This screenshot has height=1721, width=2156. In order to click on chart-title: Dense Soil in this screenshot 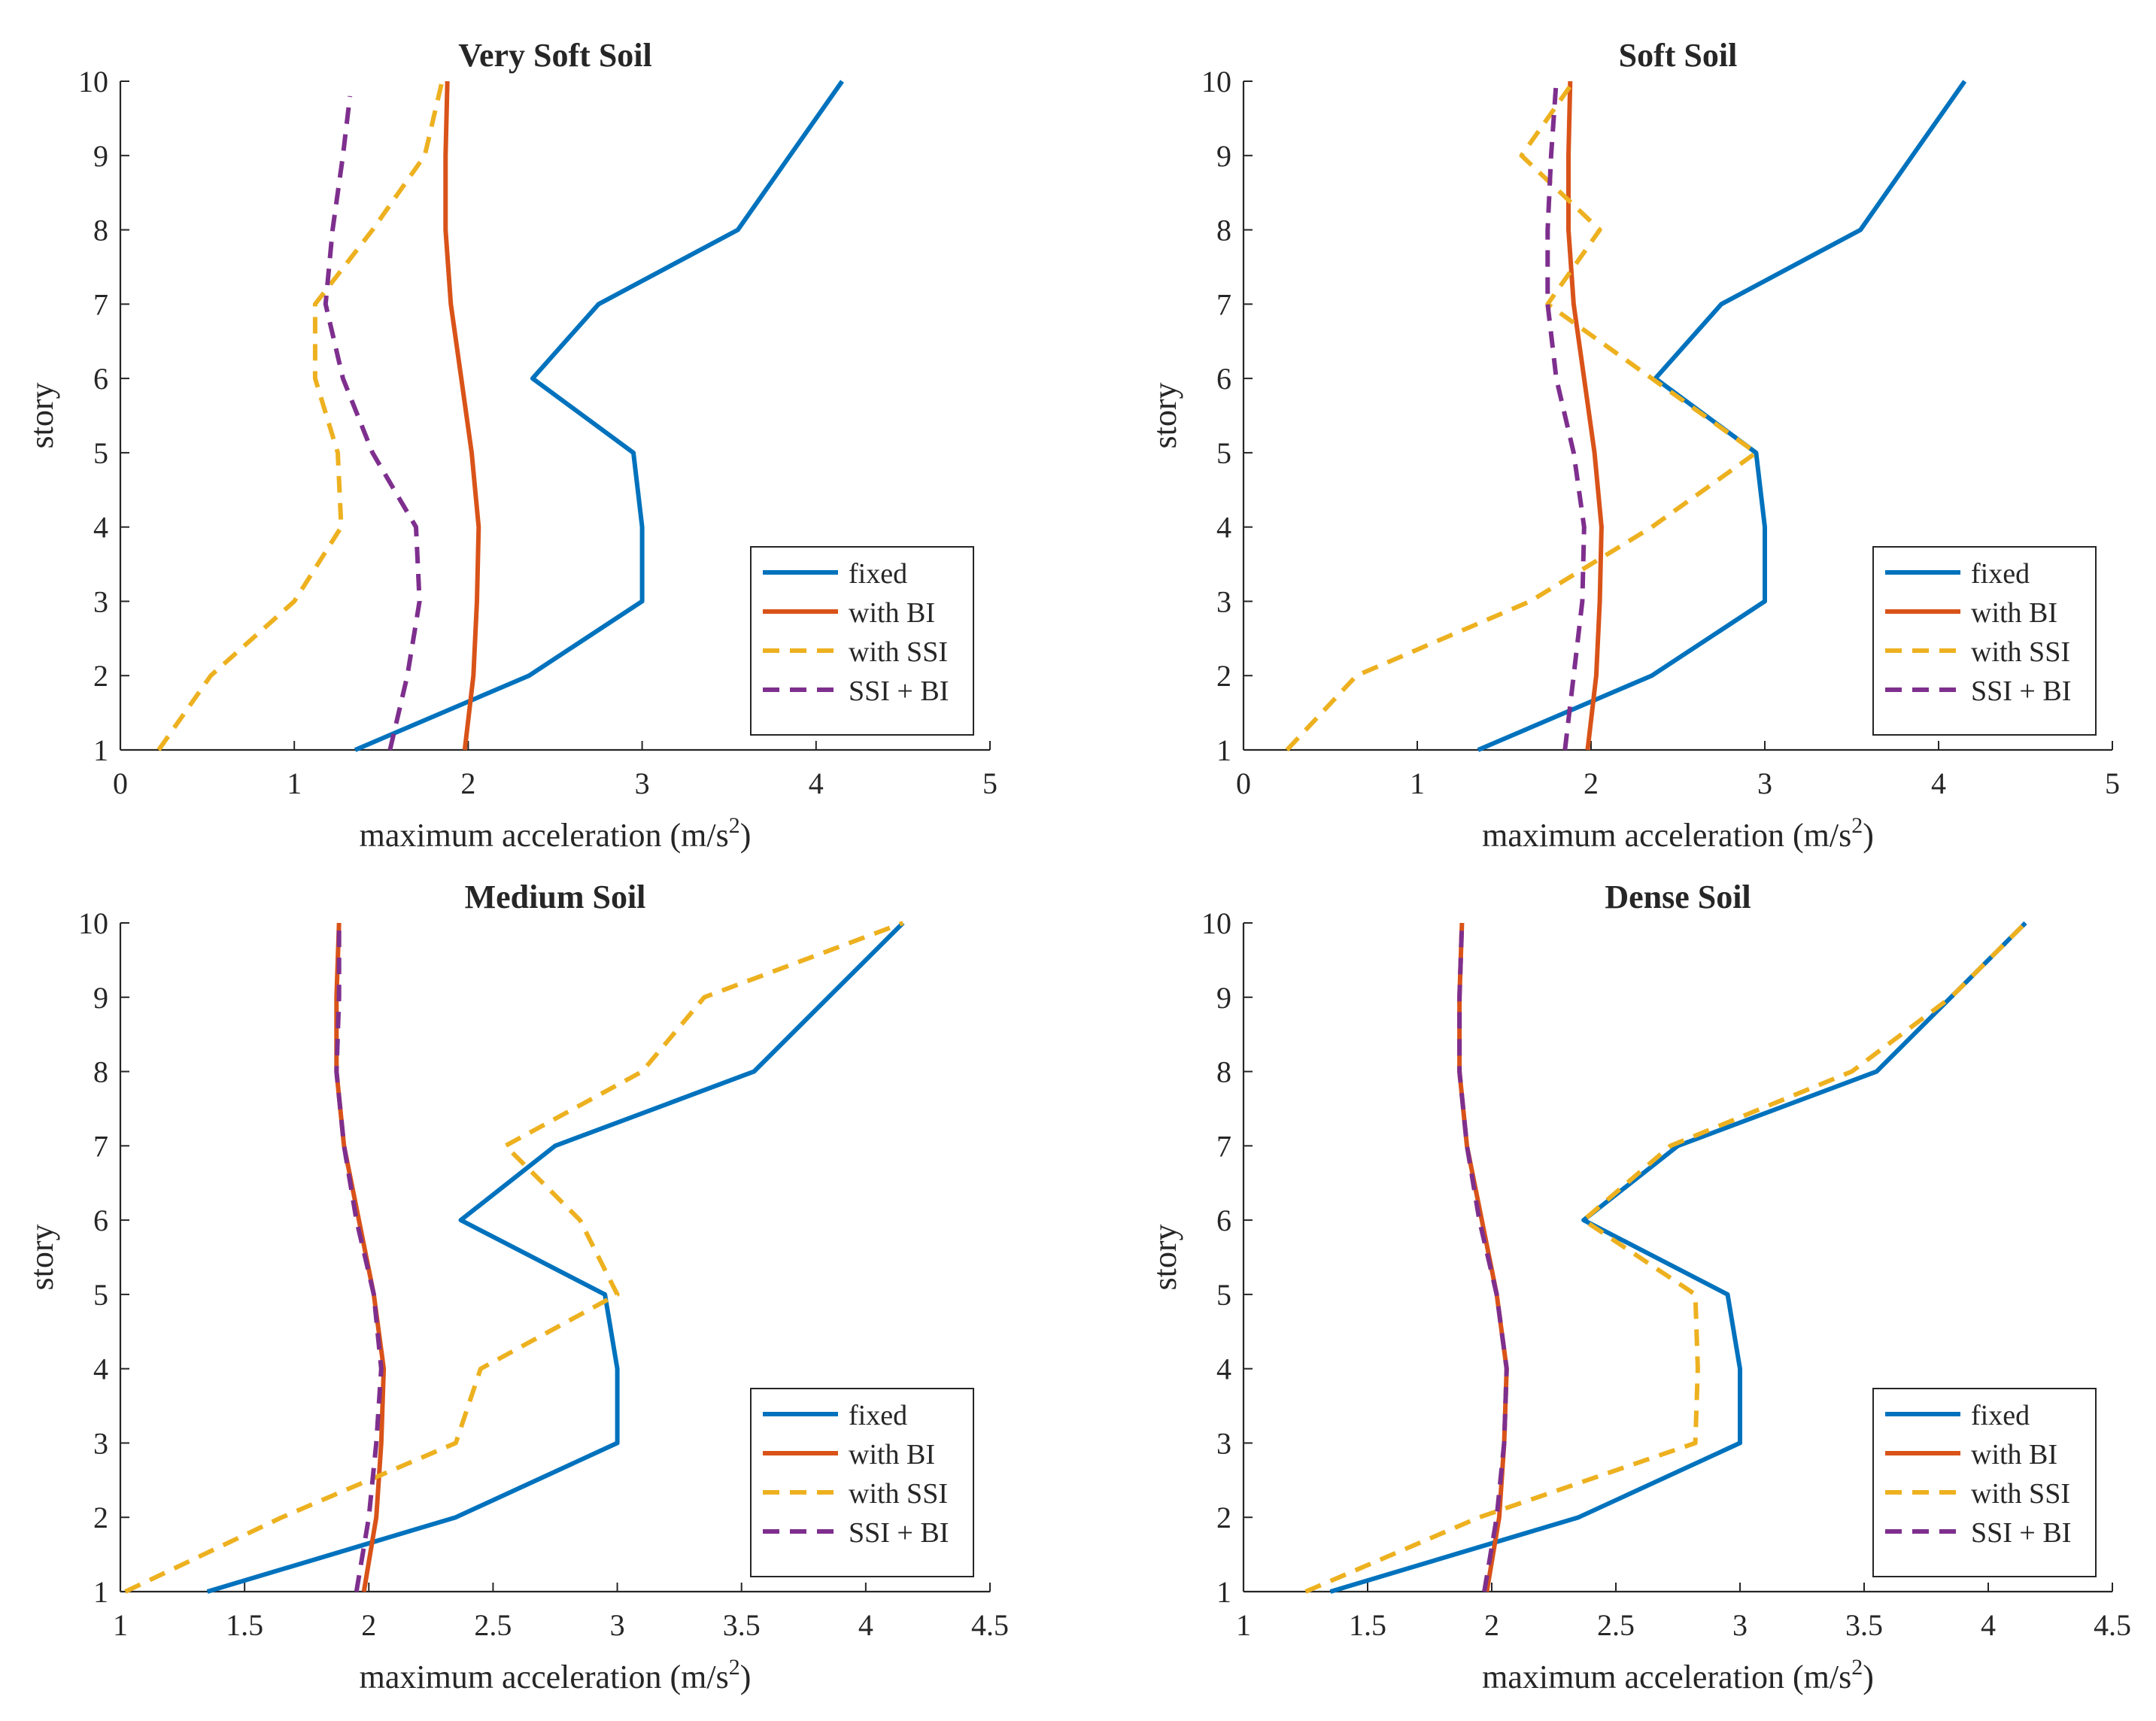, I will do `click(1678, 897)`.